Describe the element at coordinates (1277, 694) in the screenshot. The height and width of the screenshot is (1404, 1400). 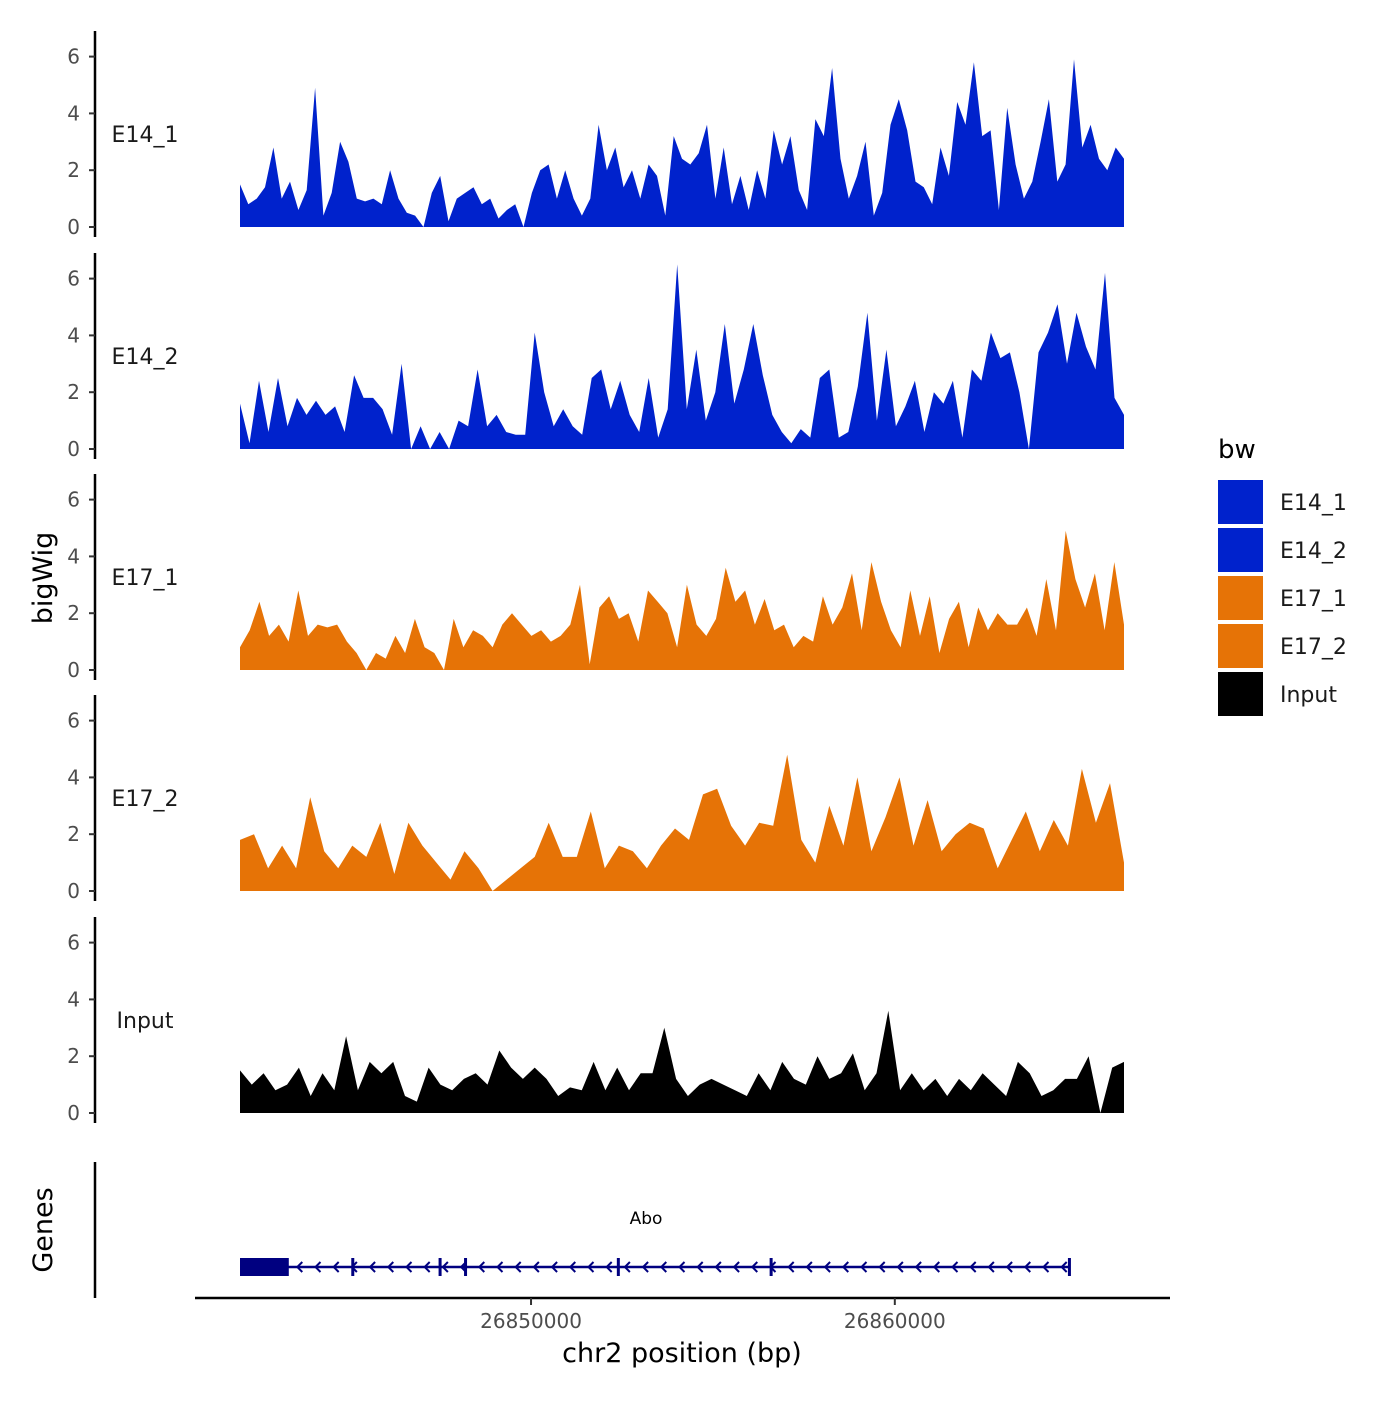
I see `legend-entry: Input` at that location.